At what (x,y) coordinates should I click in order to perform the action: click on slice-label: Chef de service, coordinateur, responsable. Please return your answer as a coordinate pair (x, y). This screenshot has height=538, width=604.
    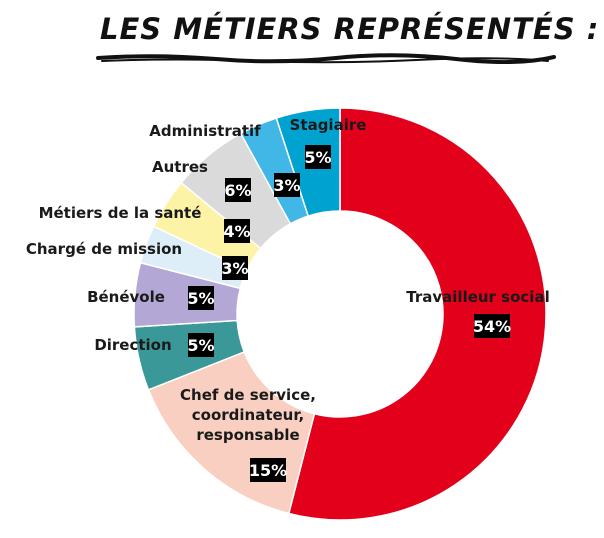
    Looking at the image, I should click on (248, 415).